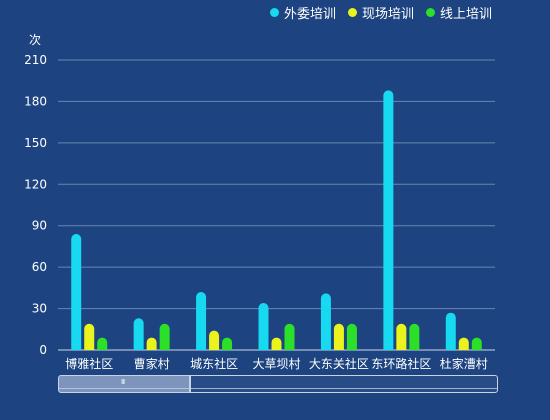 The image size is (550, 420). Describe the element at coordinates (278, 388) in the screenshot. I see `zoom-track` at that location.